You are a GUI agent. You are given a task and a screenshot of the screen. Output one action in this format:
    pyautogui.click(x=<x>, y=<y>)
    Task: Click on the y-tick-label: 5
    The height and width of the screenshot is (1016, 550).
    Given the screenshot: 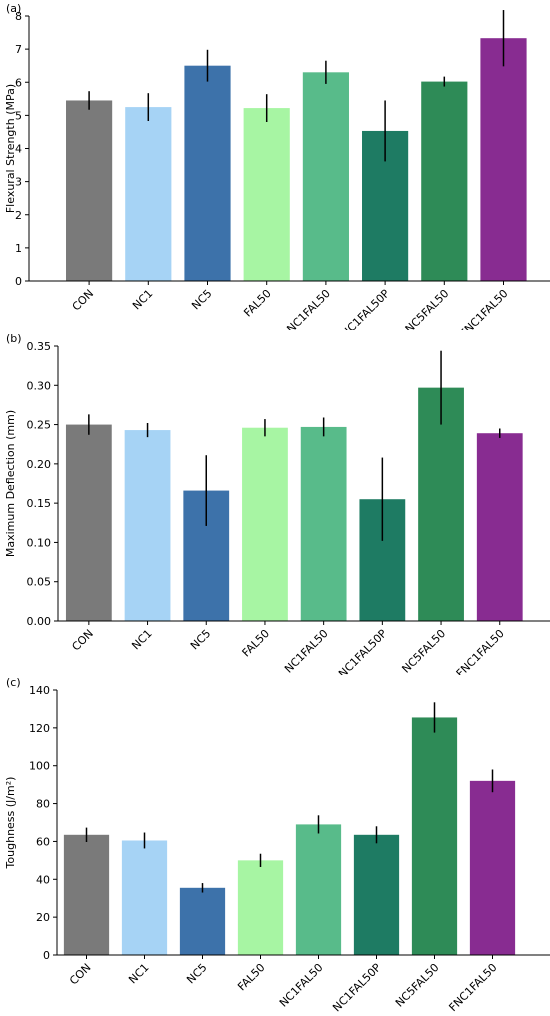 What is the action you would take?
    pyautogui.click(x=18, y=115)
    